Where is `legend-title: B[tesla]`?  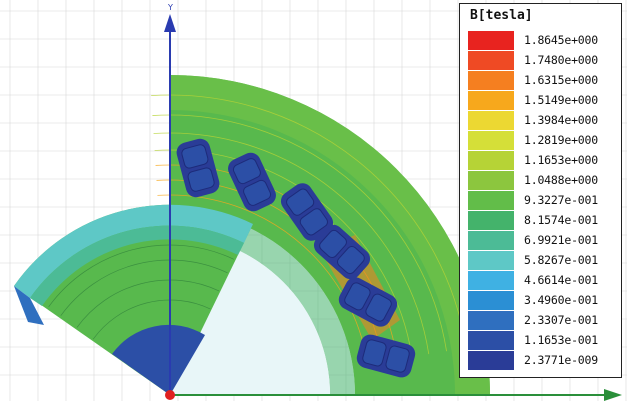 legend-title: B[tesla] is located at coordinates (501, 15).